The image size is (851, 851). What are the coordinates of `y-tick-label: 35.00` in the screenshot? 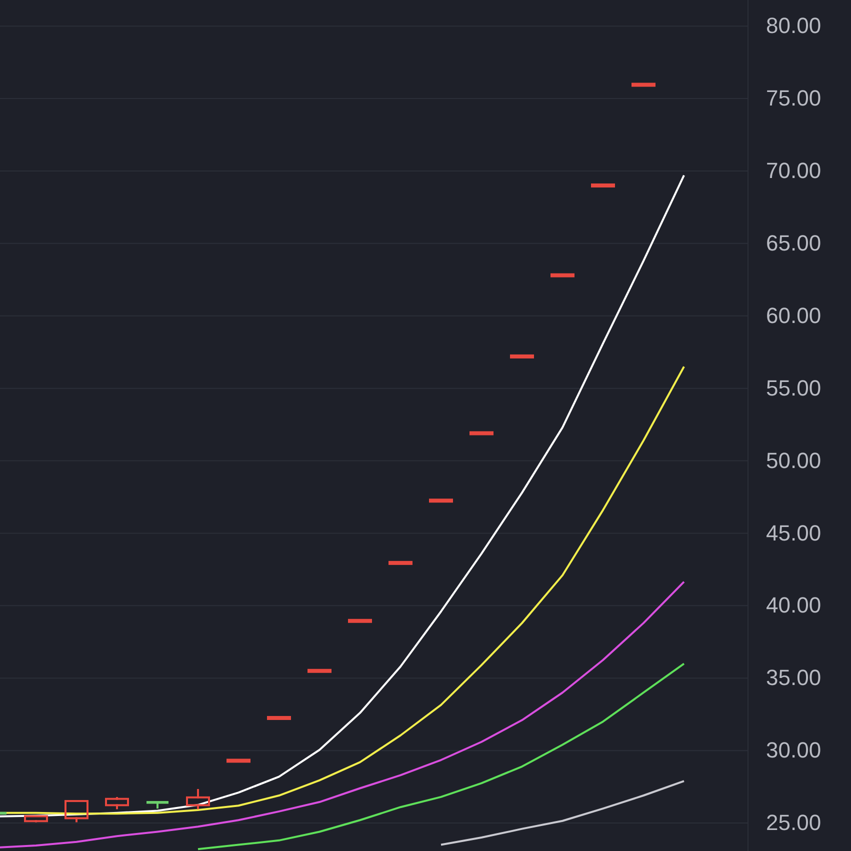 It's located at (794, 677).